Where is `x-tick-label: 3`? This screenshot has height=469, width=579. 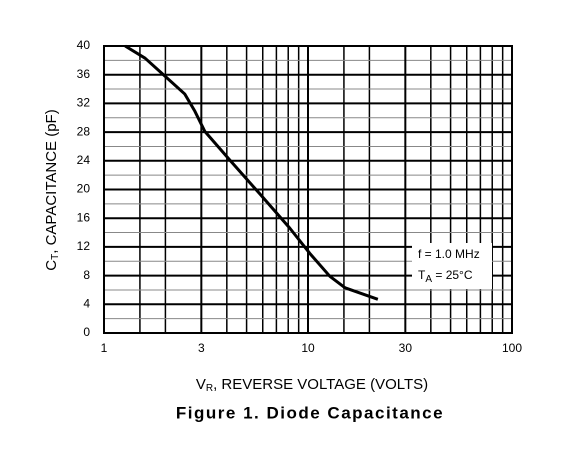 x-tick-label: 3 is located at coordinates (201, 348).